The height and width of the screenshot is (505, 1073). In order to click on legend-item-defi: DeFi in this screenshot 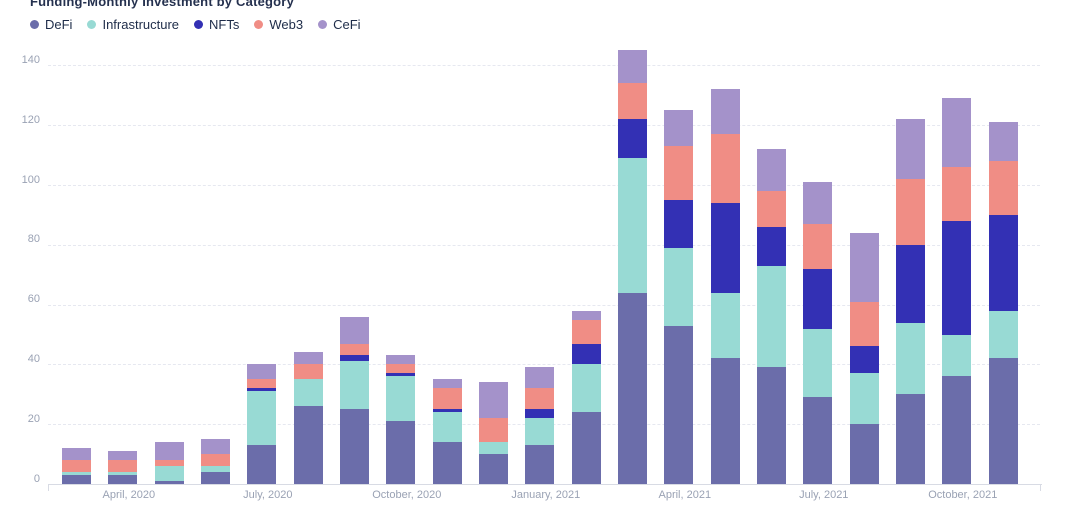, I will do `click(51, 24)`.